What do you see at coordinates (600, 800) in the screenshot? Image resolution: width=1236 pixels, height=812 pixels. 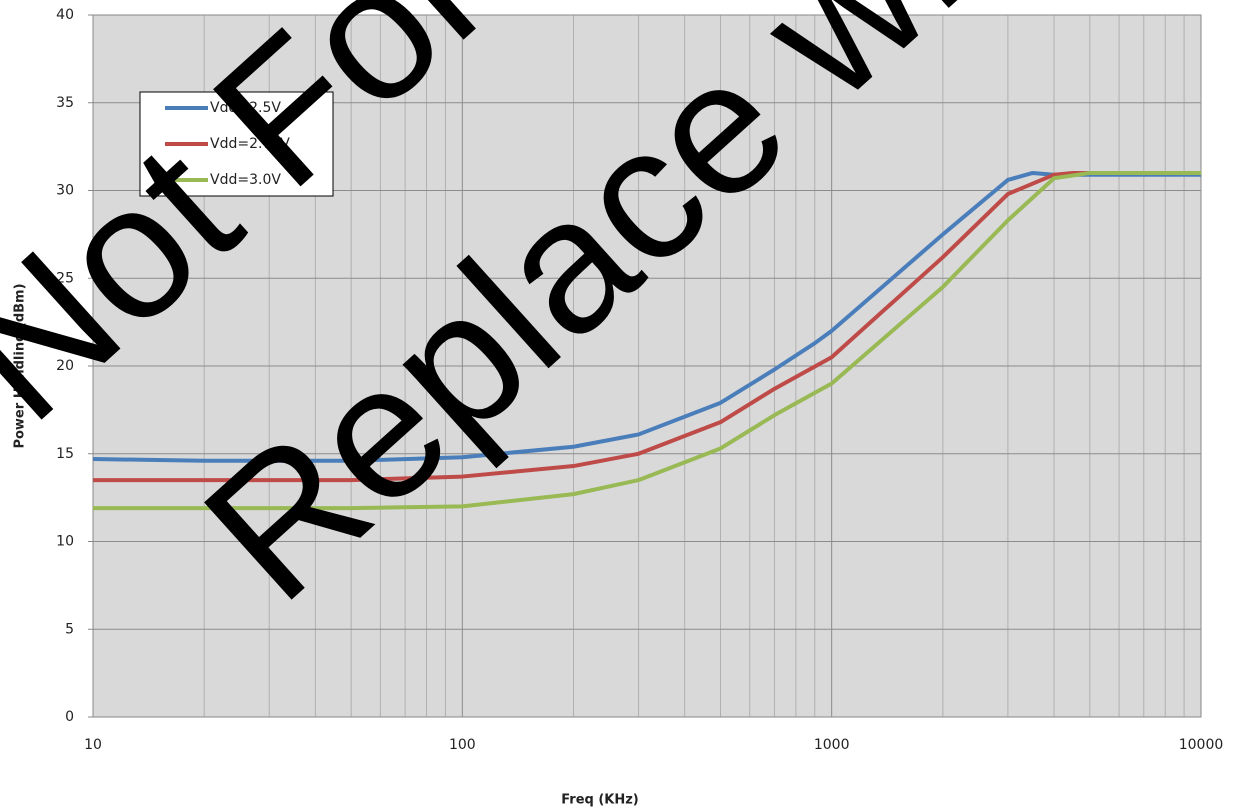 I see `x-axis-title: Freq (KHz)` at bounding box center [600, 800].